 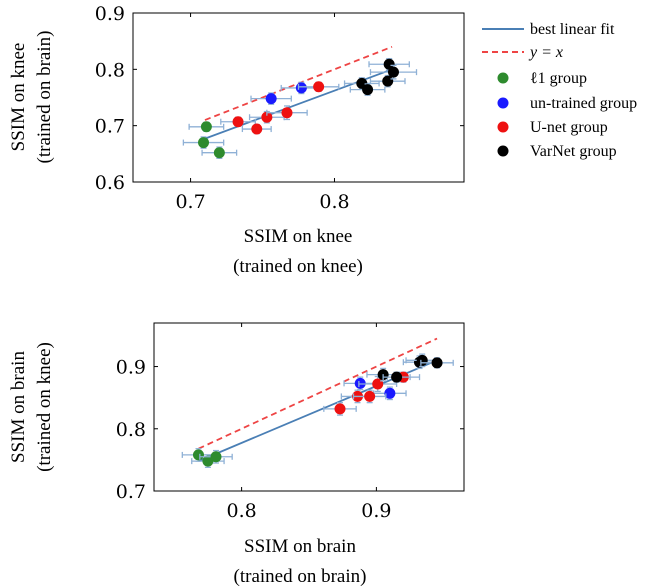 I want to click on y-tick-label: 0.6, so click(x=110, y=183).